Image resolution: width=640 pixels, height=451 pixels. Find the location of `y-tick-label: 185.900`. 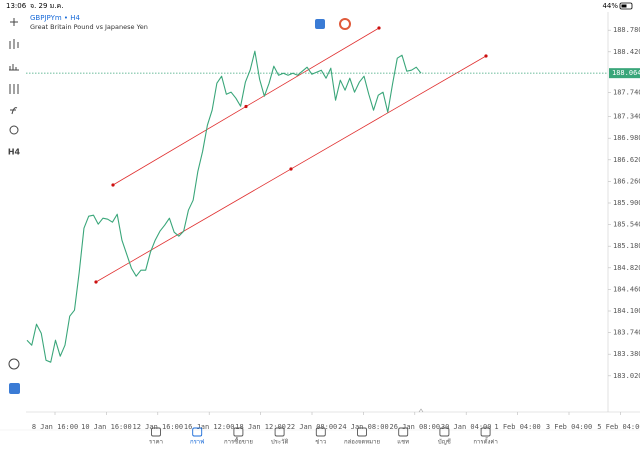

y-tick-label: 185.900 is located at coordinates (626, 203).